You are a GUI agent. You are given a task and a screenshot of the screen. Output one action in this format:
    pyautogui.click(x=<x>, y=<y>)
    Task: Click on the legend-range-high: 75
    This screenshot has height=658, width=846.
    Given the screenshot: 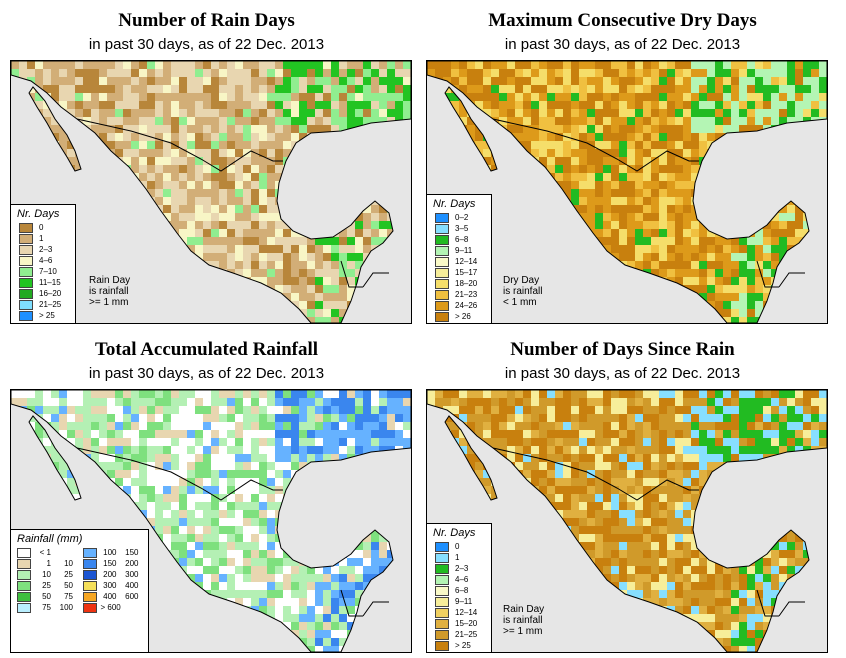 What is the action you would take?
    pyautogui.click(x=68, y=596)
    